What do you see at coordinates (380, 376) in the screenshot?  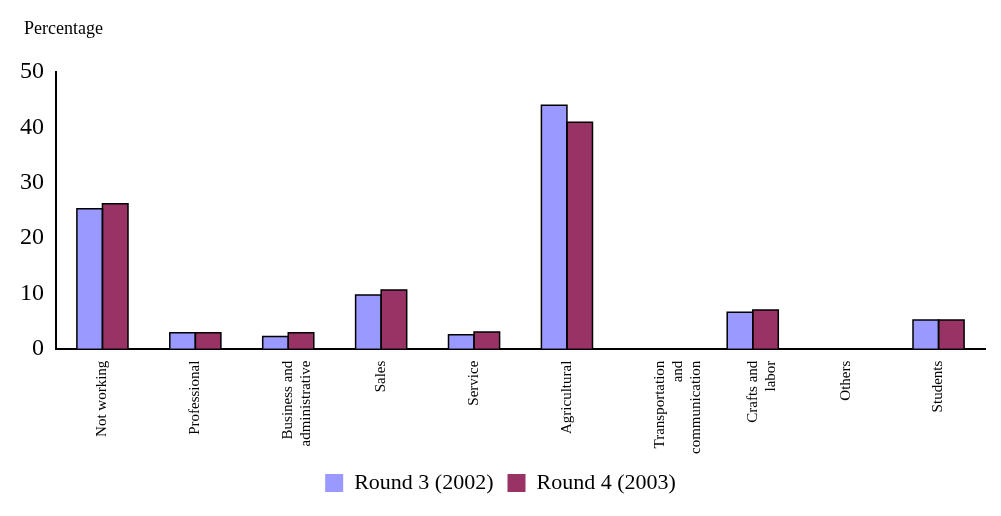 I see `x-tick-label: Sales` at bounding box center [380, 376].